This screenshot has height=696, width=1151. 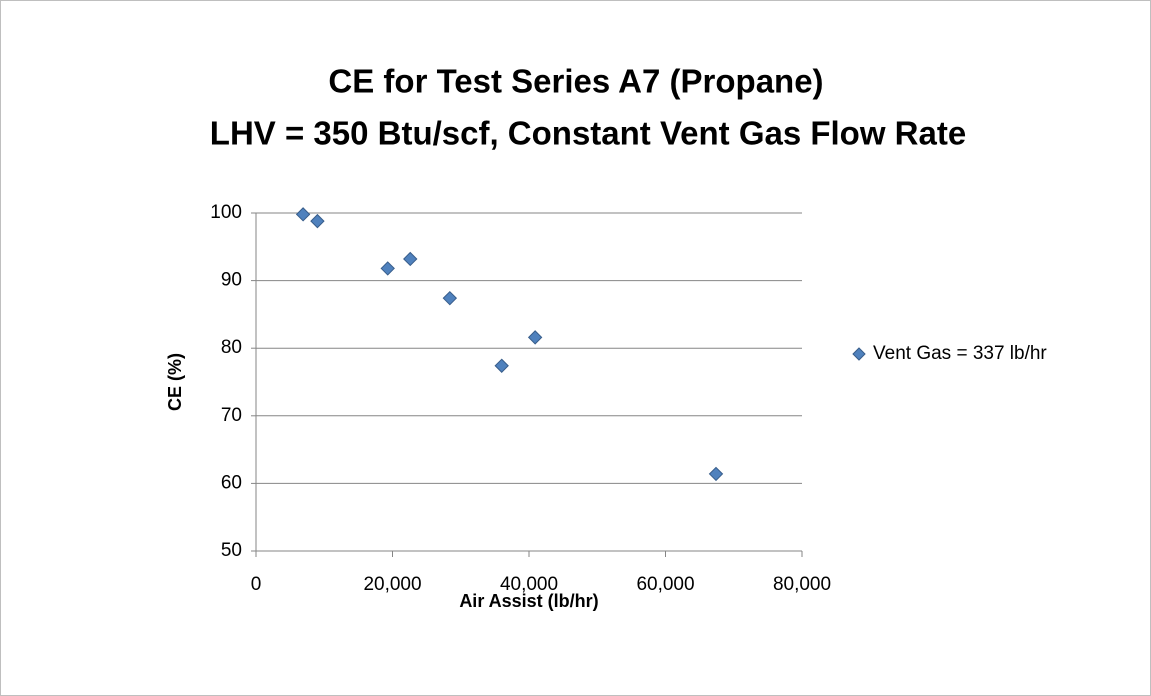 I want to click on y-tick-label: 50, so click(x=231, y=550).